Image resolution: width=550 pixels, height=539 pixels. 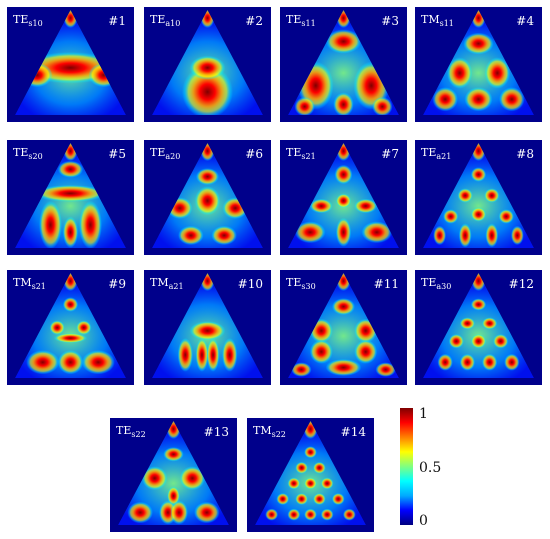 I want to click on mode-panel: TEs20 #5, so click(x=70, y=197).